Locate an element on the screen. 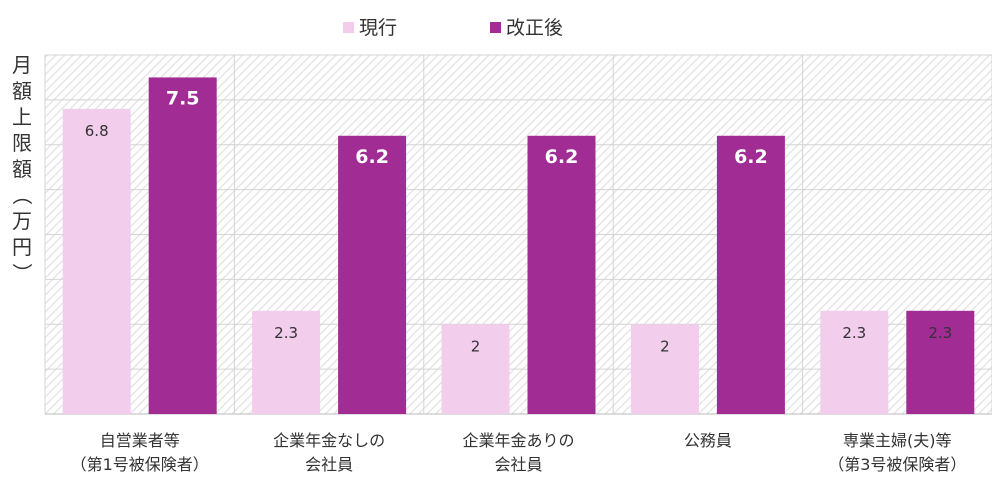  x-tick-label: （第3号被保険者） is located at coordinates (897, 464).